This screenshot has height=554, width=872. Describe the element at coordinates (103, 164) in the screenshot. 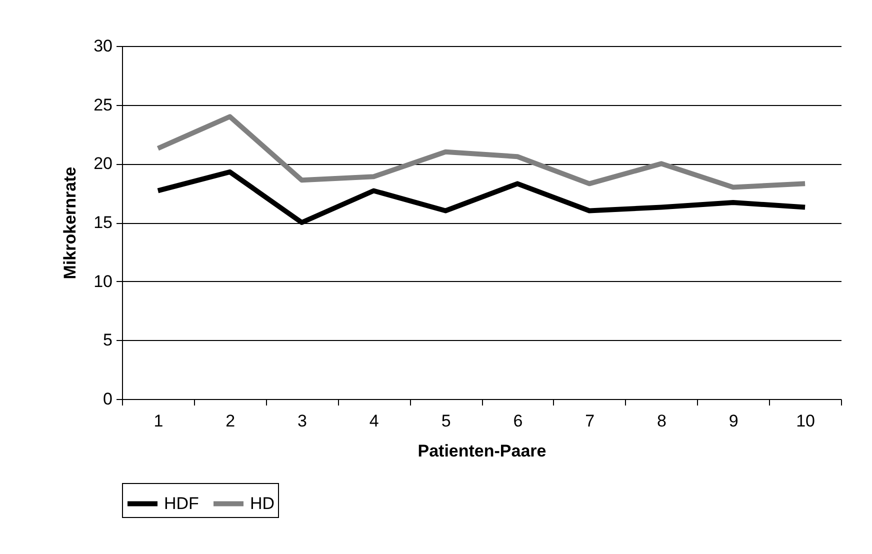

I see `y-tick-label: 20` at that location.